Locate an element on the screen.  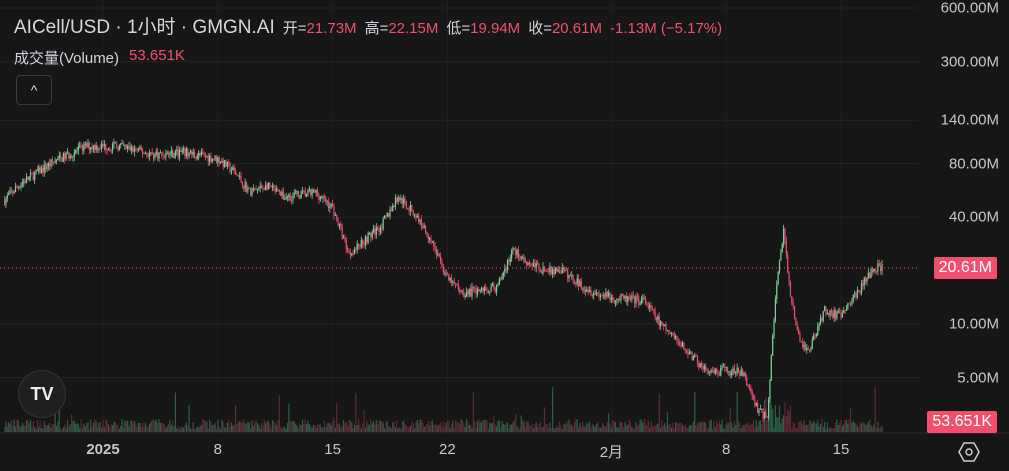
collapse-legend-button: ^ is located at coordinates (34, 90).